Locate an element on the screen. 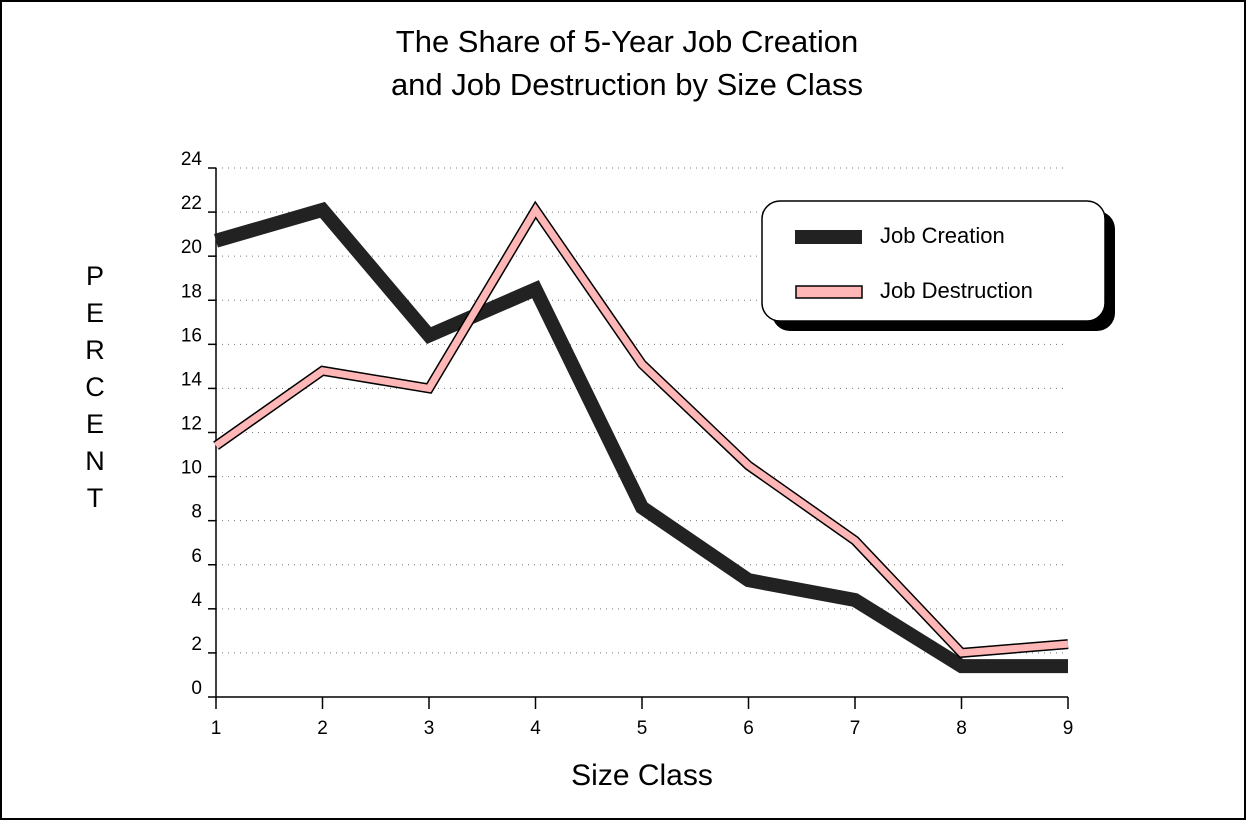  x-tick-label: 7 is located at coordinates (855, 728).